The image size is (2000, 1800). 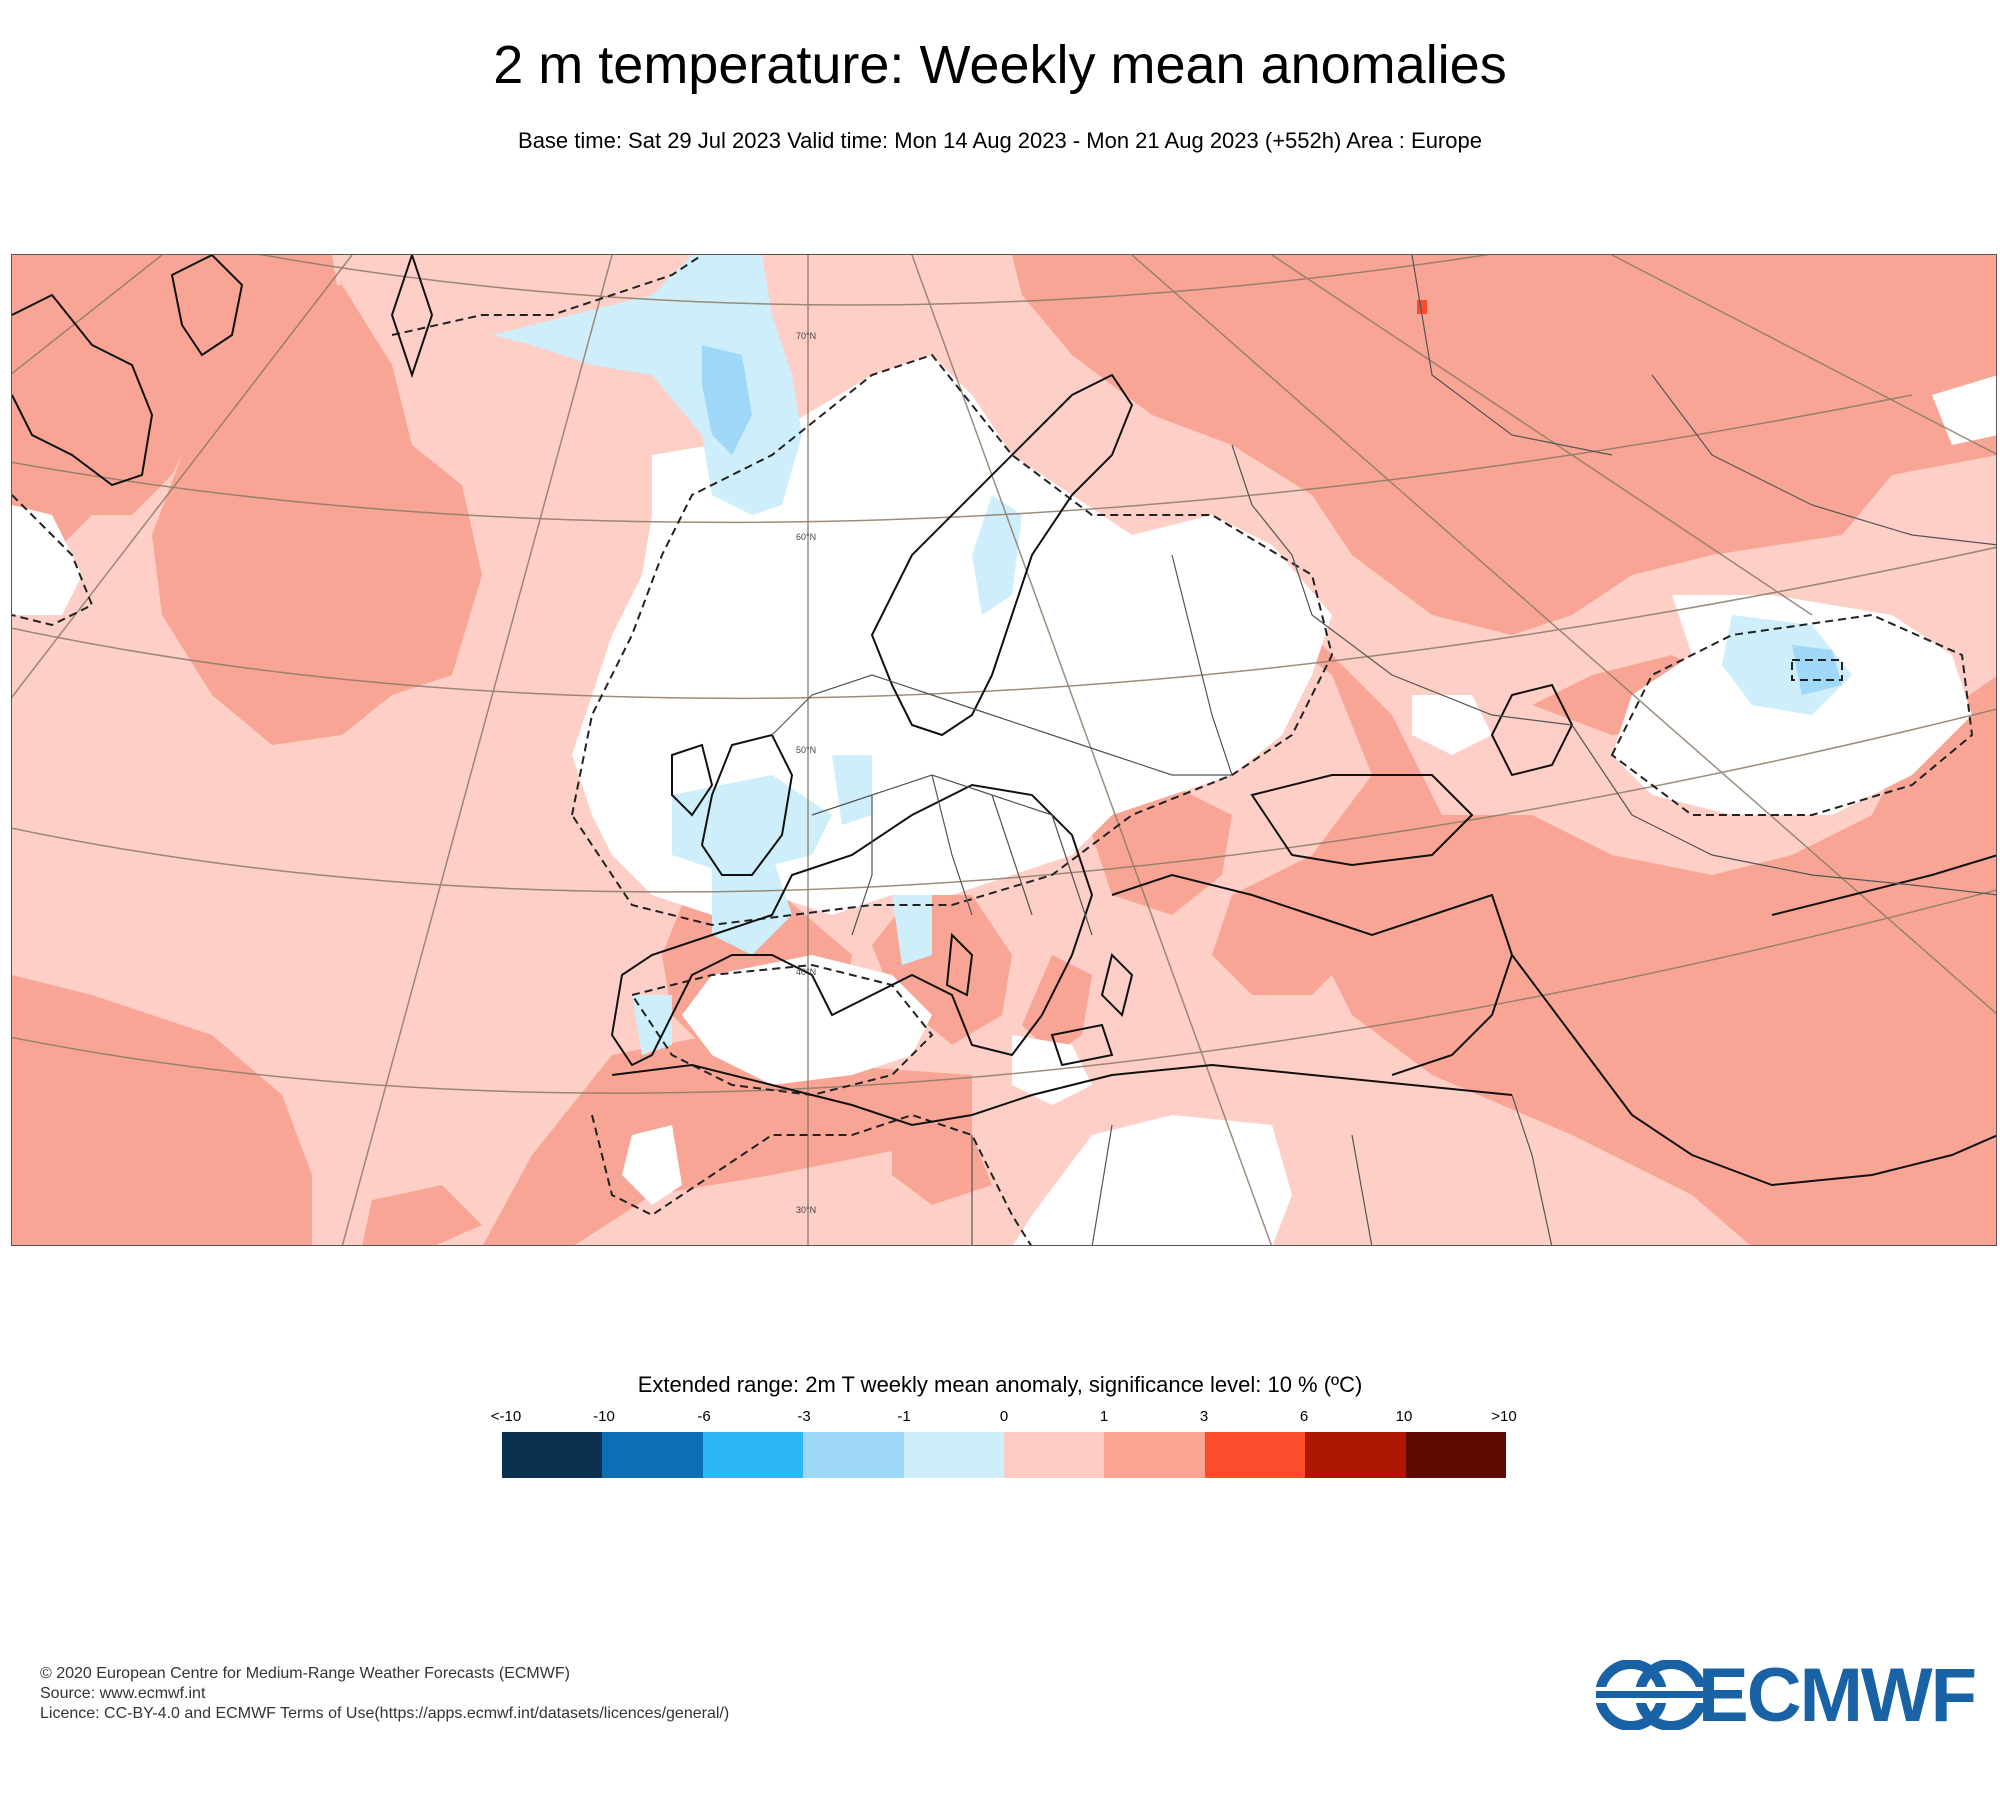 What do you see at coordinates (123, 1693) in the screenshot?
I see `footer-source: Source: www.ecmwf.int` at bounding box center [123, 1693].